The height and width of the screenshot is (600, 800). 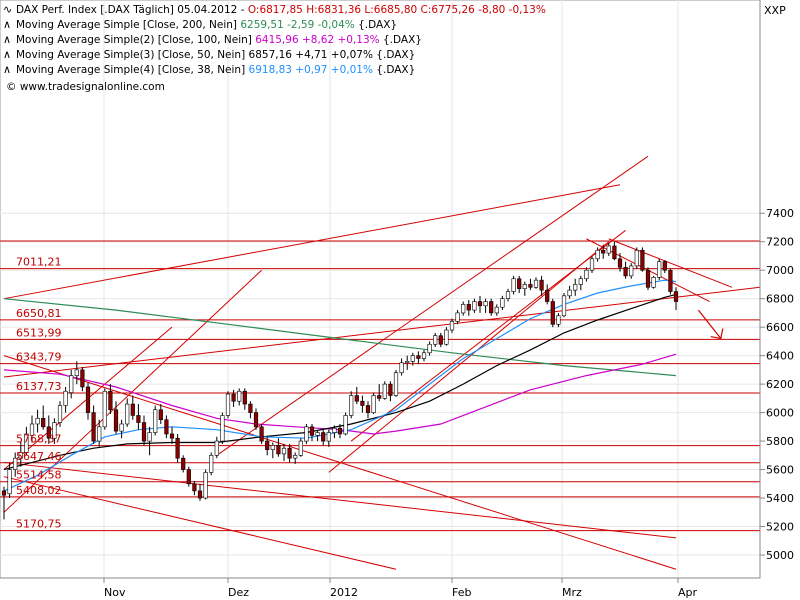 What do you see at coordinates (297, 25) in the screenshot?
I see `legend-entry-value: 6259,51 -2,59 -0,04%` at bounding box center [297, 25].